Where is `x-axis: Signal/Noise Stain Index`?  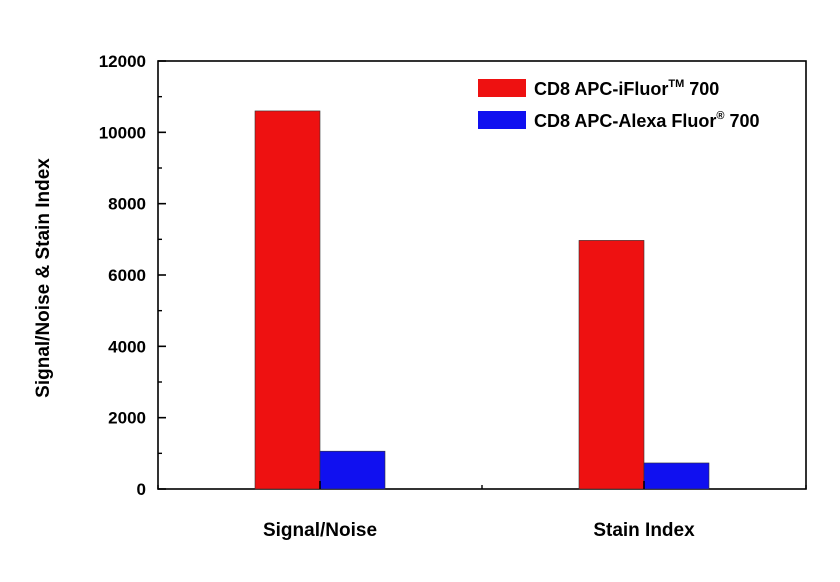 x-axis: Signal/Noise Stain Index is located at coordinates (482, 511).